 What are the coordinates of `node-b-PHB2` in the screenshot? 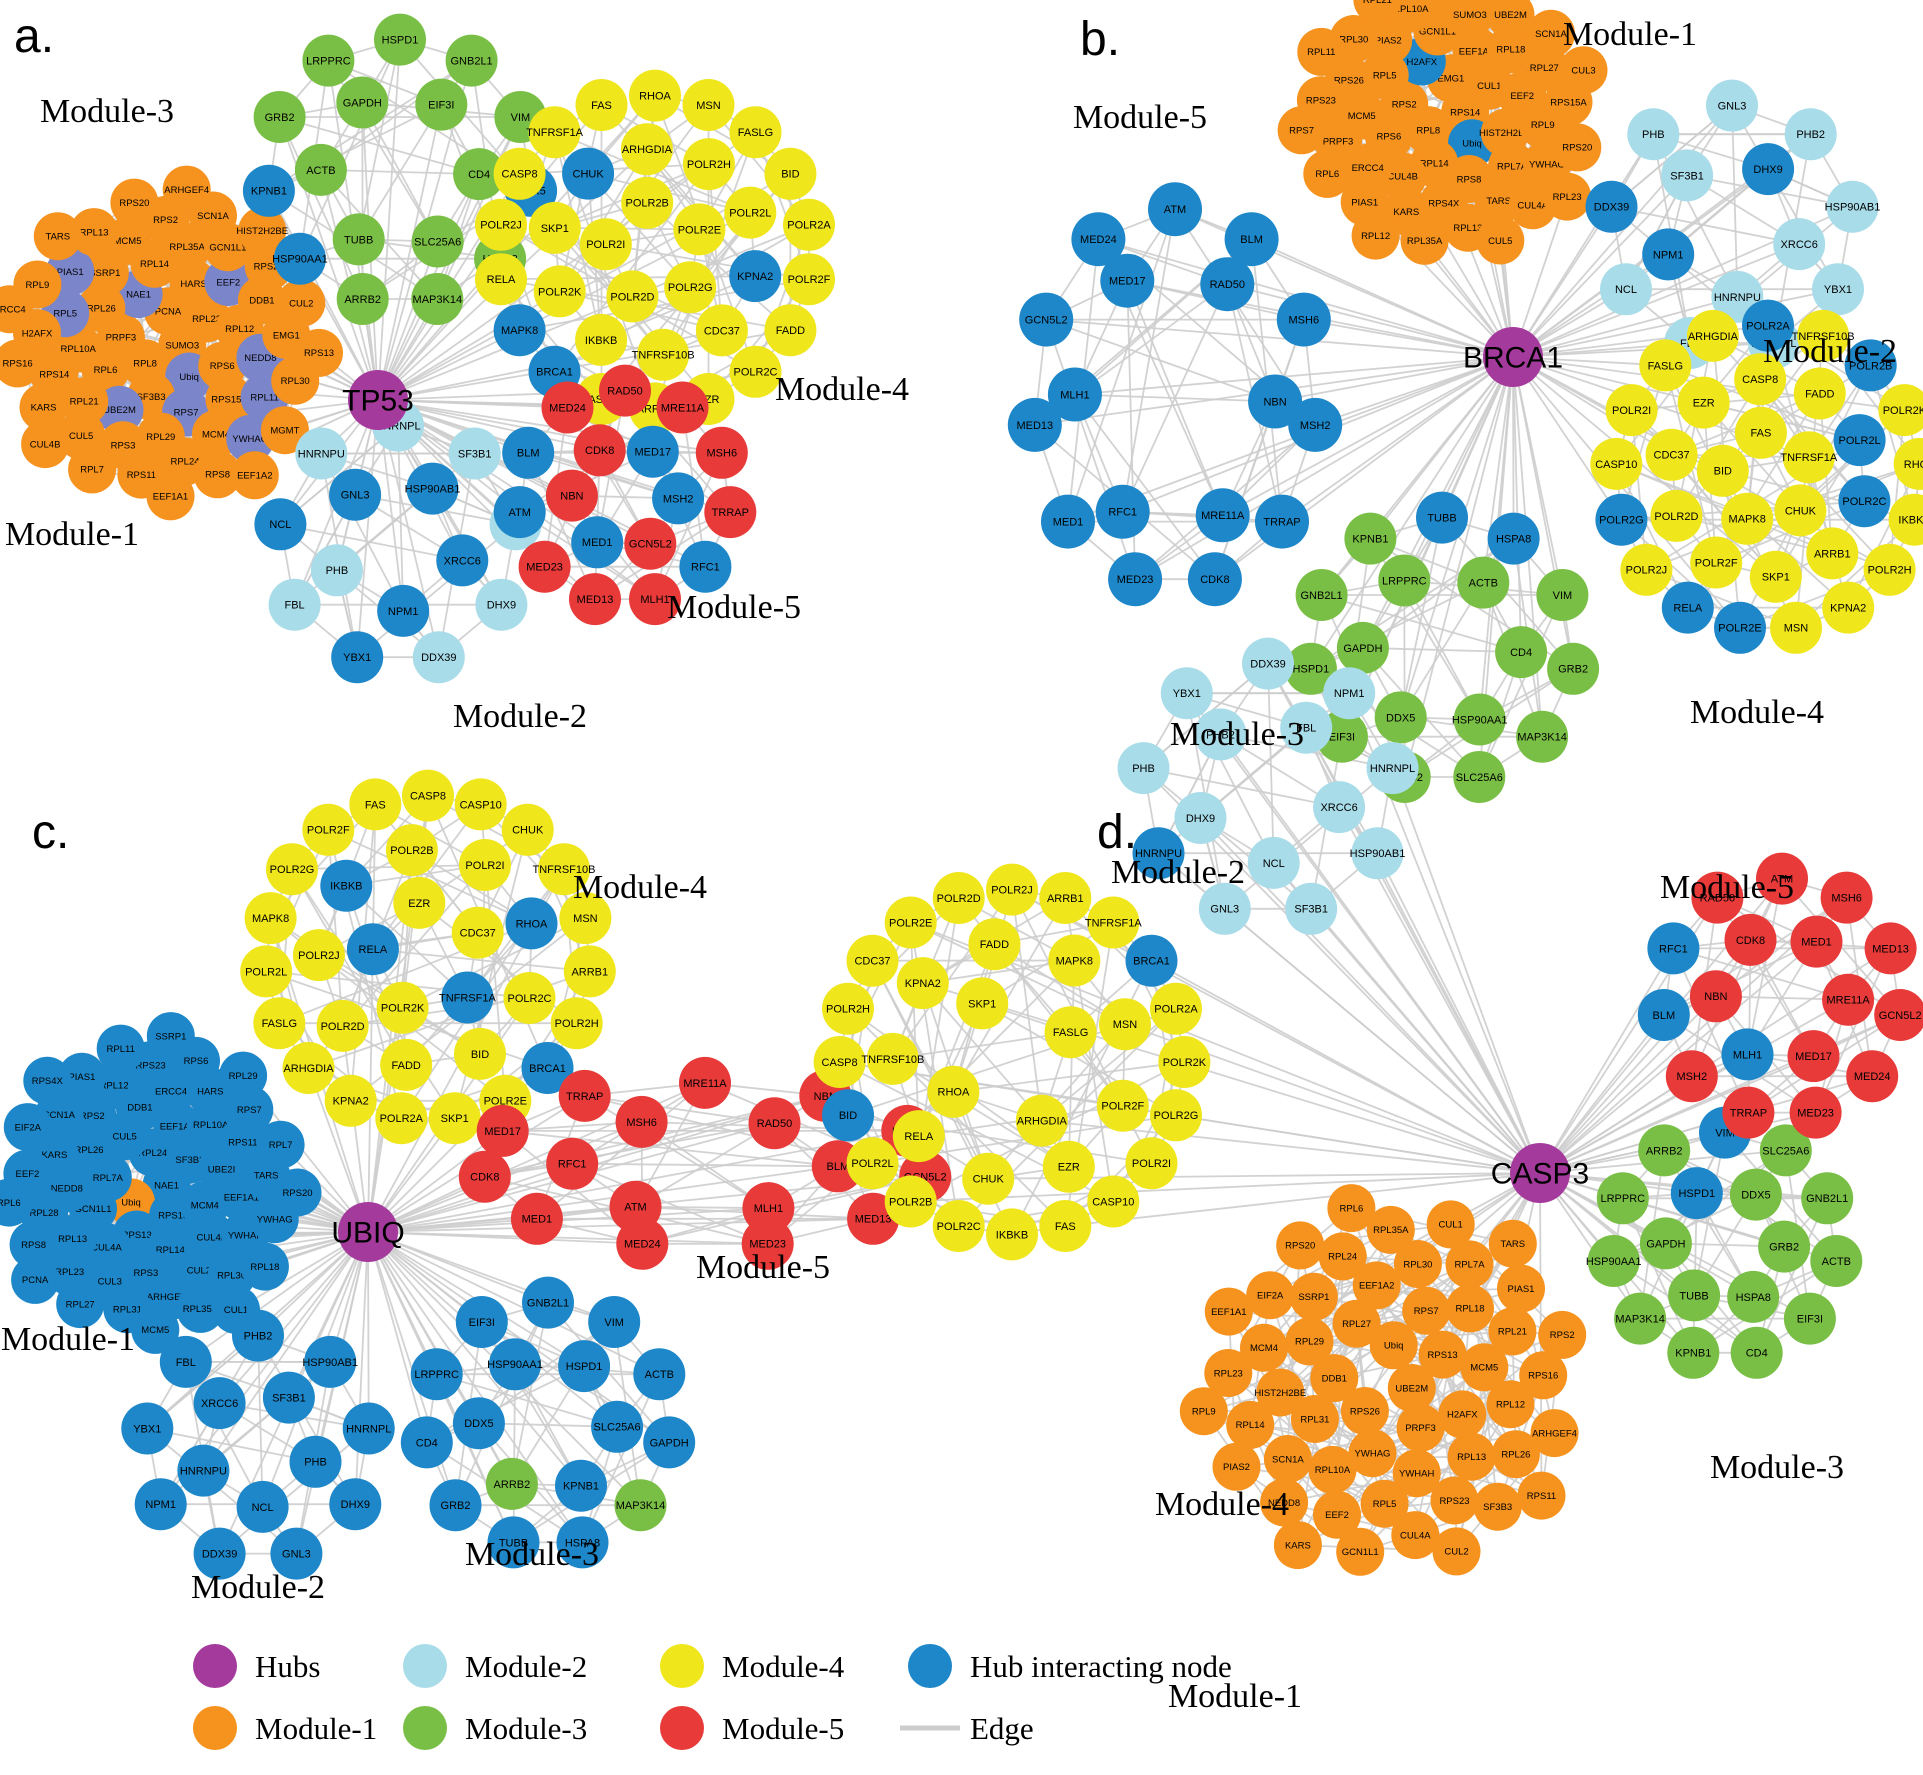 It's located at (1810, 134).